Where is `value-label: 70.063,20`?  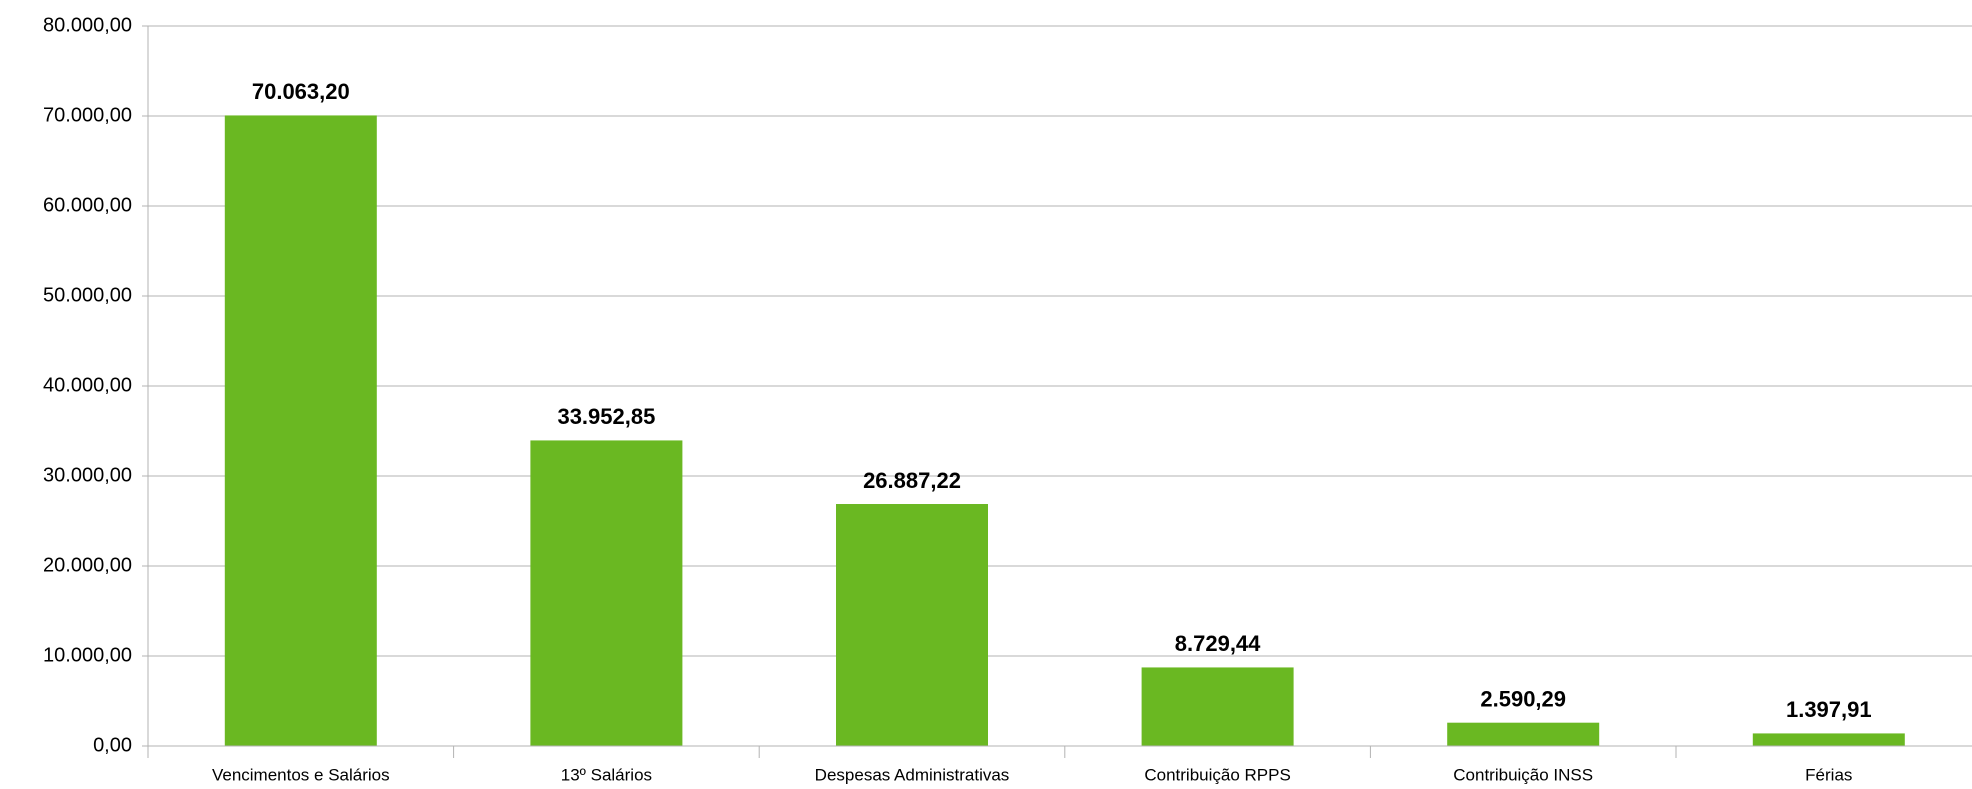
value-label: 70.063,20 is located at coordinates (301, 91).